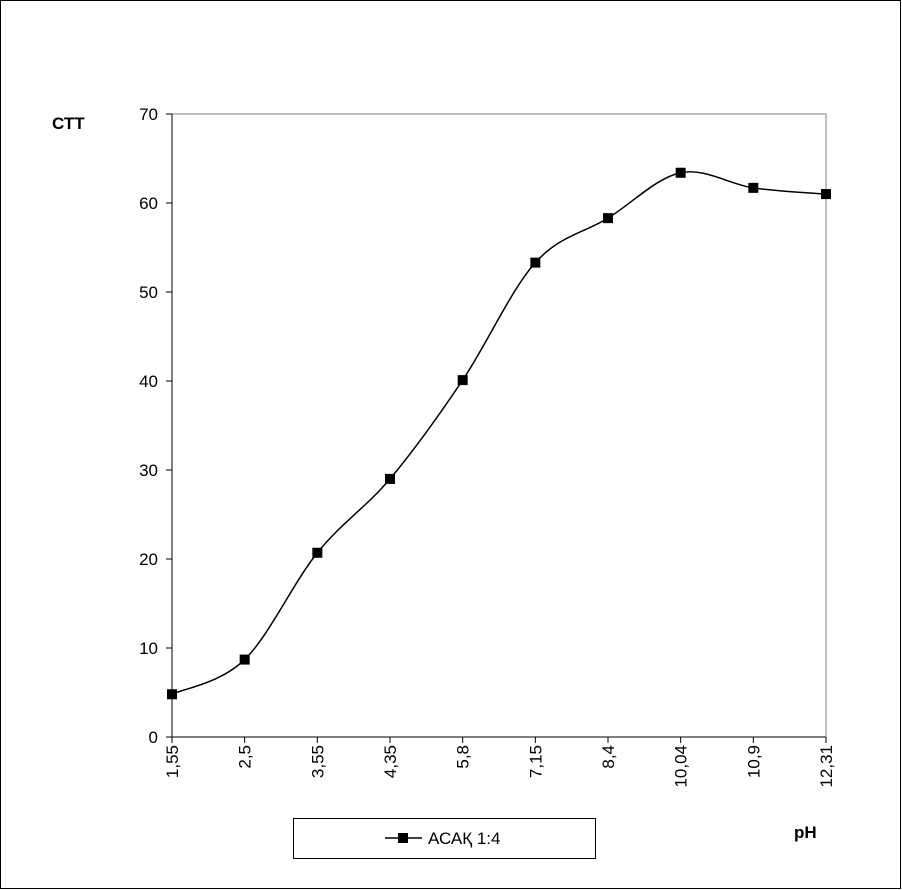 The width and height of the screenshot is (902, 890). What do you see at coordinates (172, 761) in the screenshot?
I see `x-tick-label: 1,55` at bounding box center [172, 761].